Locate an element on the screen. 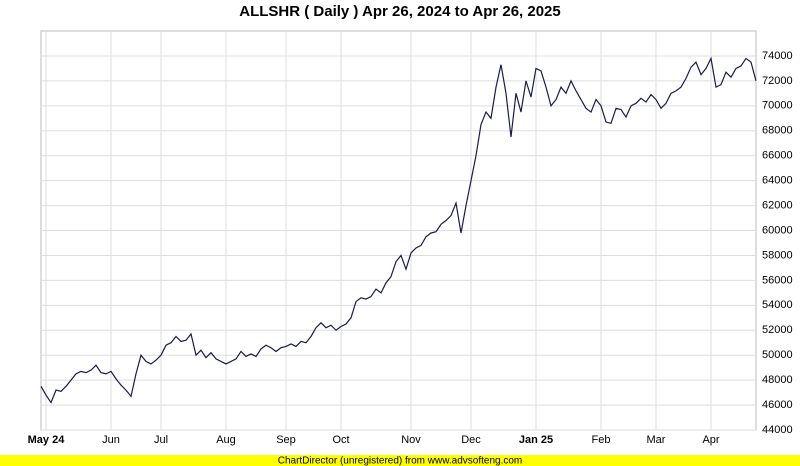 This screenshot has width=800, height=466. y-tick-label: 56000 is located at coordinates (777, 280).